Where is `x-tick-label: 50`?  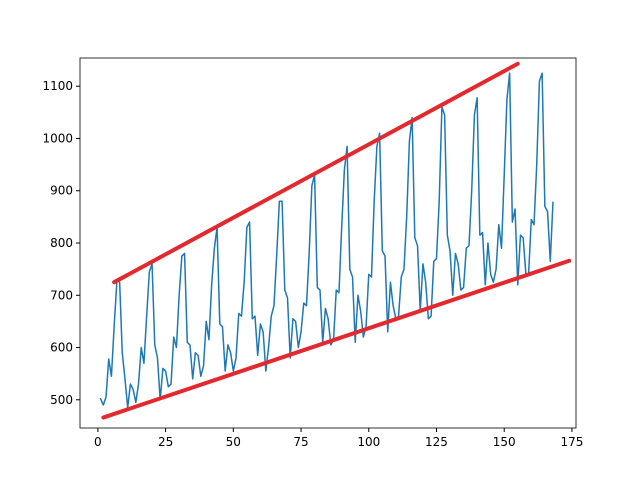 x-tick-label: 50 is located at coordinates (233, 442).